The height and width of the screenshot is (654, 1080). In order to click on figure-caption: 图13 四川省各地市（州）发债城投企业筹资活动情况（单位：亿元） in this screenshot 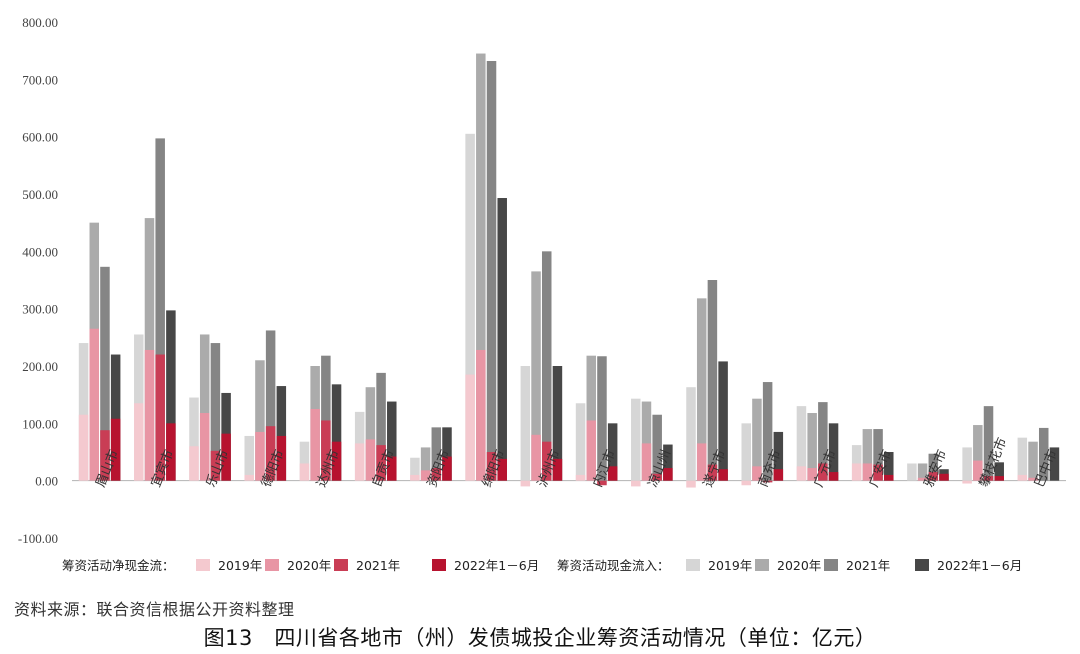, I will do `click(540, 638)`.